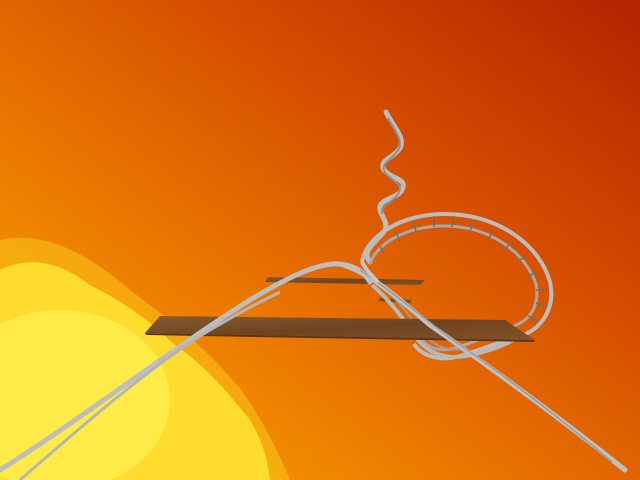 The width and height of the screenshot is (640, 480). I want to click on loop-inner-rail, so click(453, 288).